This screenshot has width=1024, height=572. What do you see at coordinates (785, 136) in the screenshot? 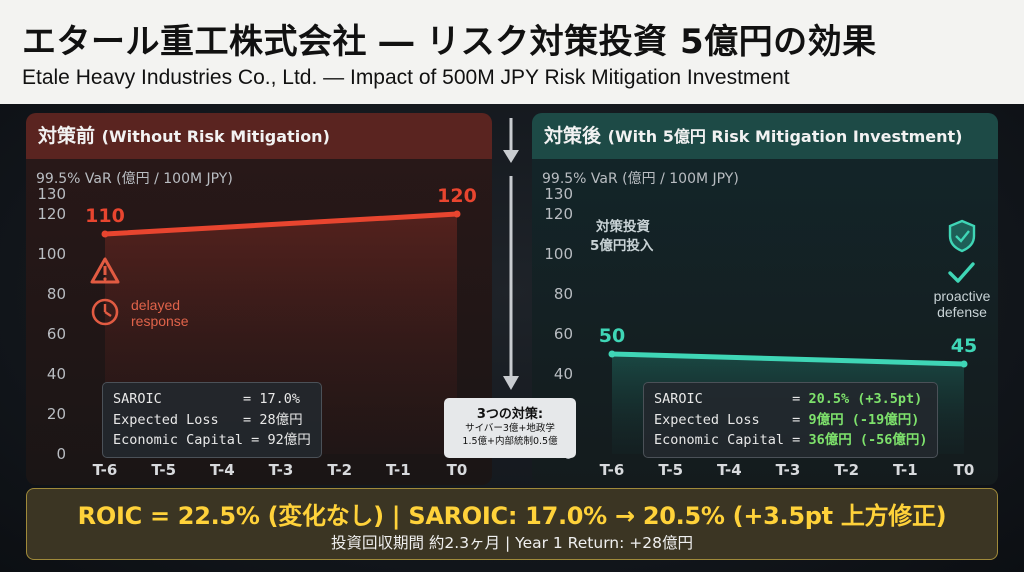
I see `panel-after-title-en: (With 5億円 Risk Mitigation Investment)` at bounding box center [785, 136].